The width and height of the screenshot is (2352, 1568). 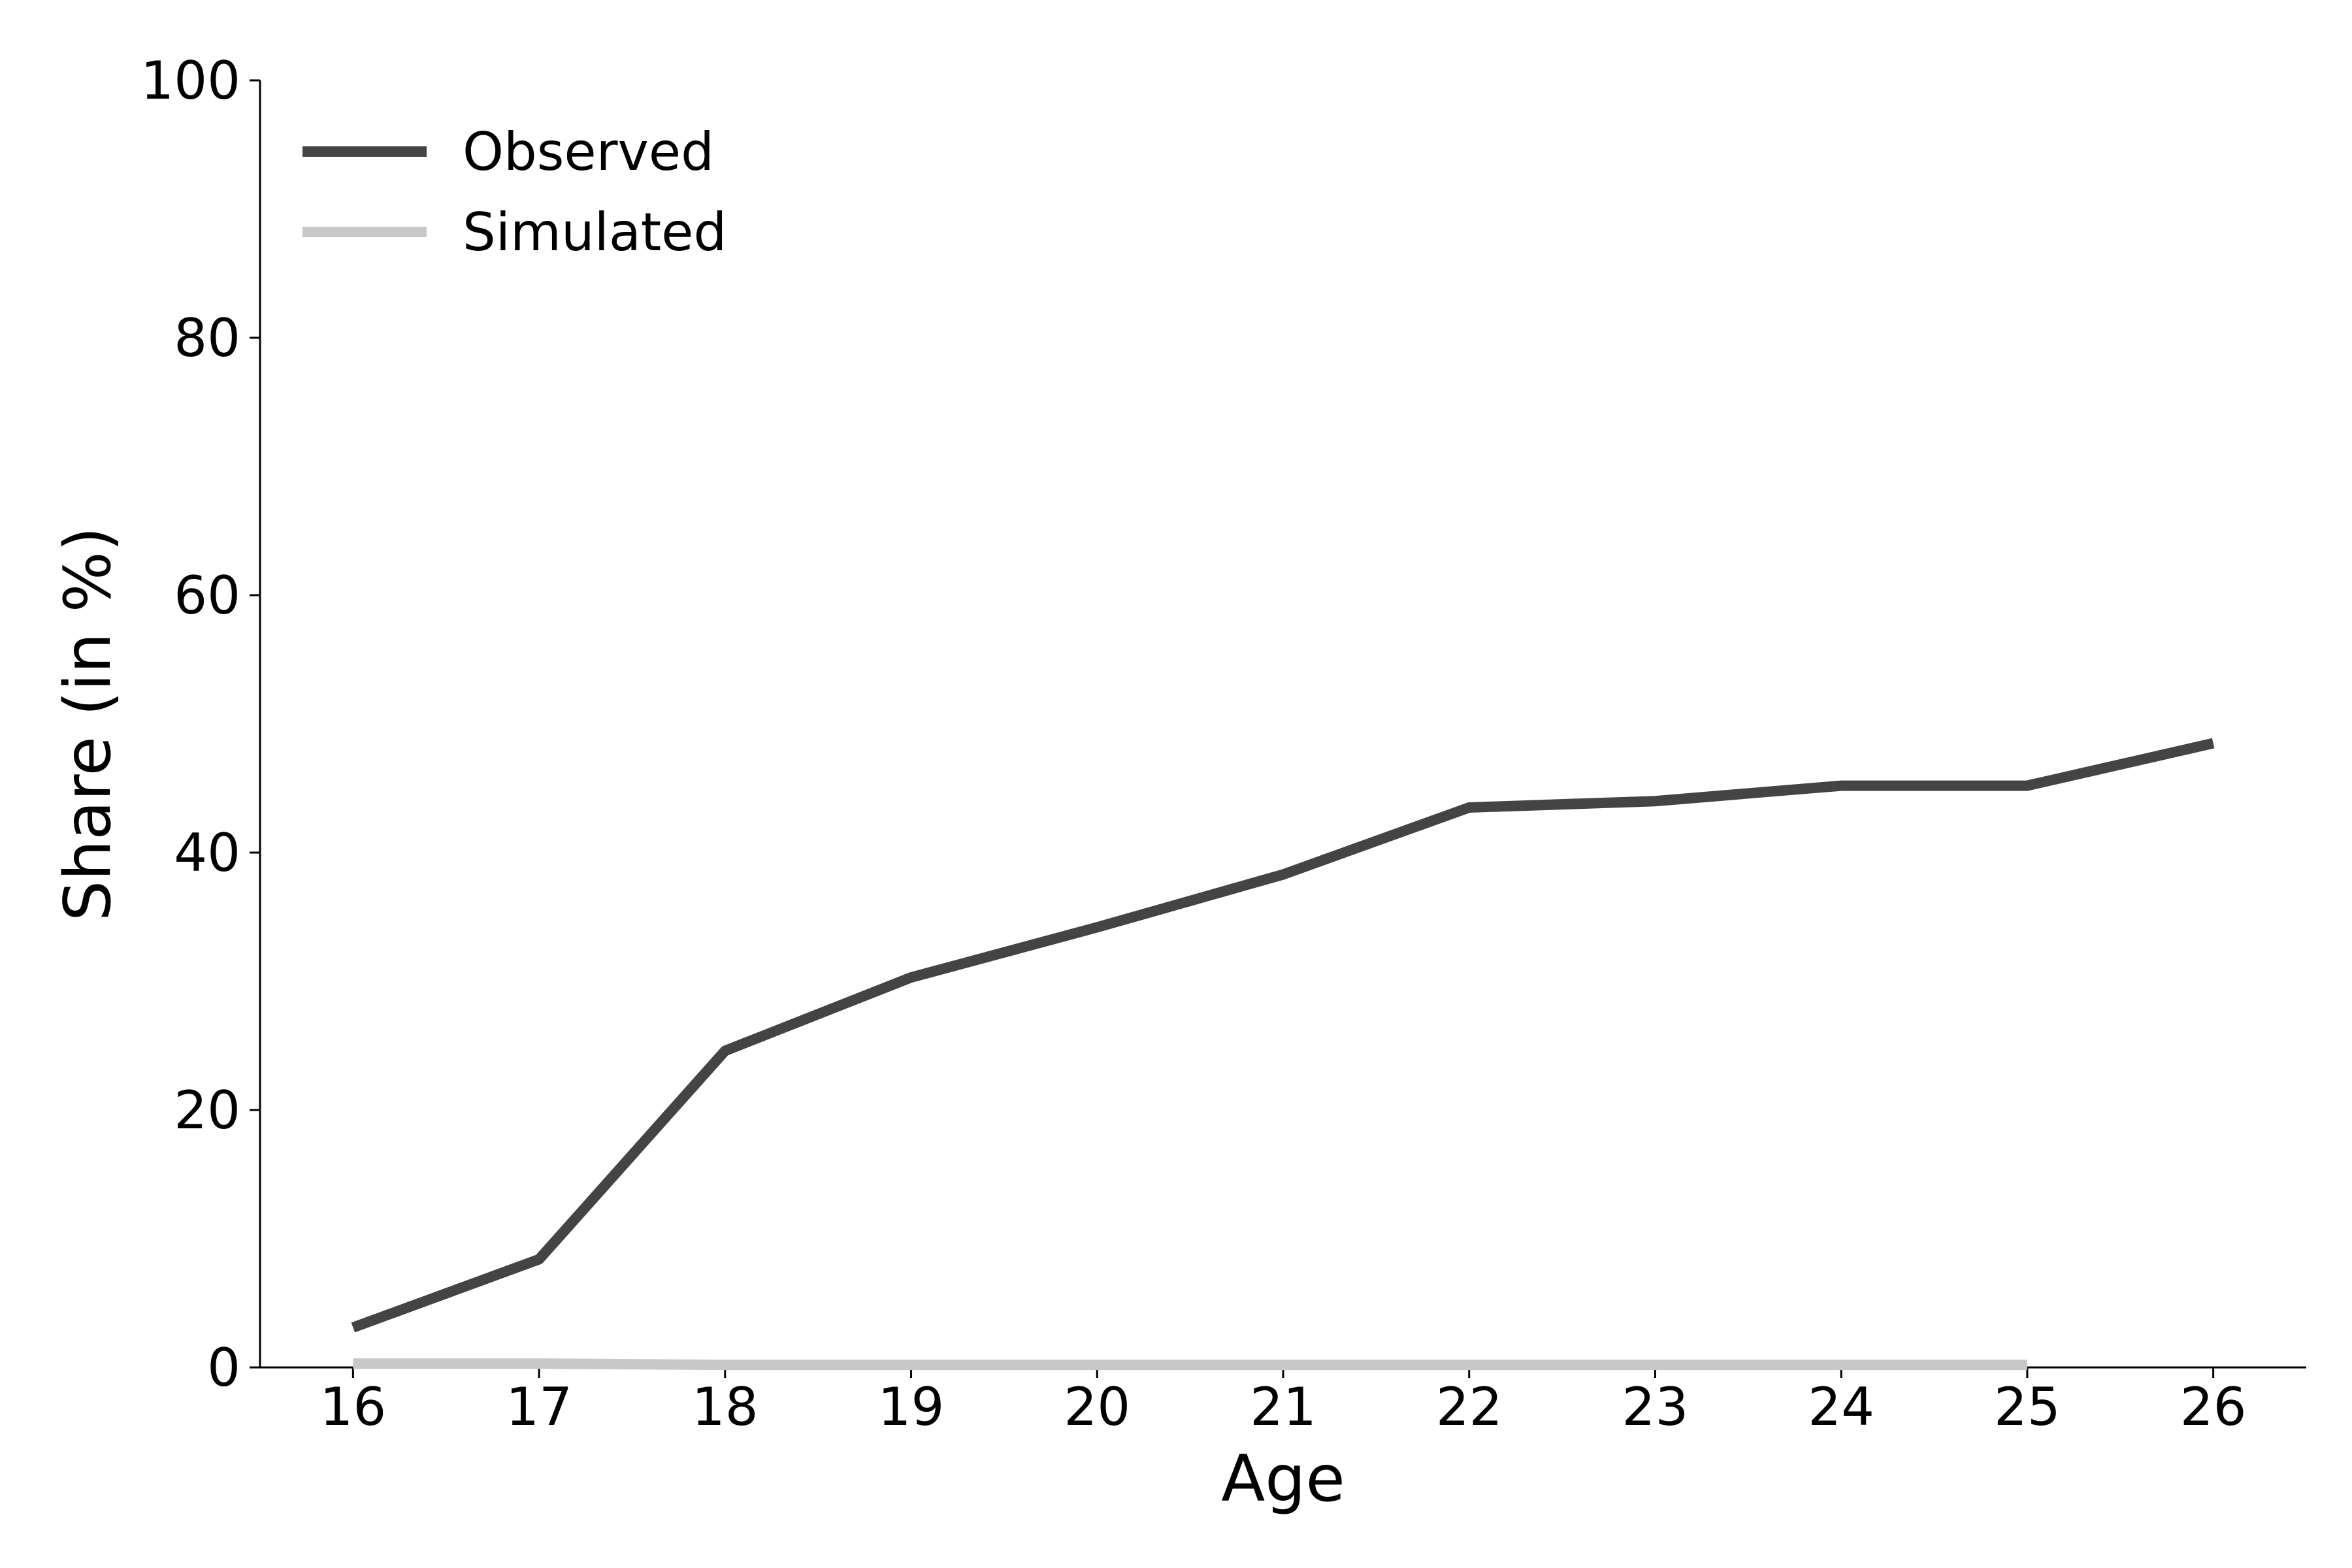 What do you see at coordinates (223, 1367) in the screenshot?
I see `y-tick-label: 0` at bounding box center [223, 1367].